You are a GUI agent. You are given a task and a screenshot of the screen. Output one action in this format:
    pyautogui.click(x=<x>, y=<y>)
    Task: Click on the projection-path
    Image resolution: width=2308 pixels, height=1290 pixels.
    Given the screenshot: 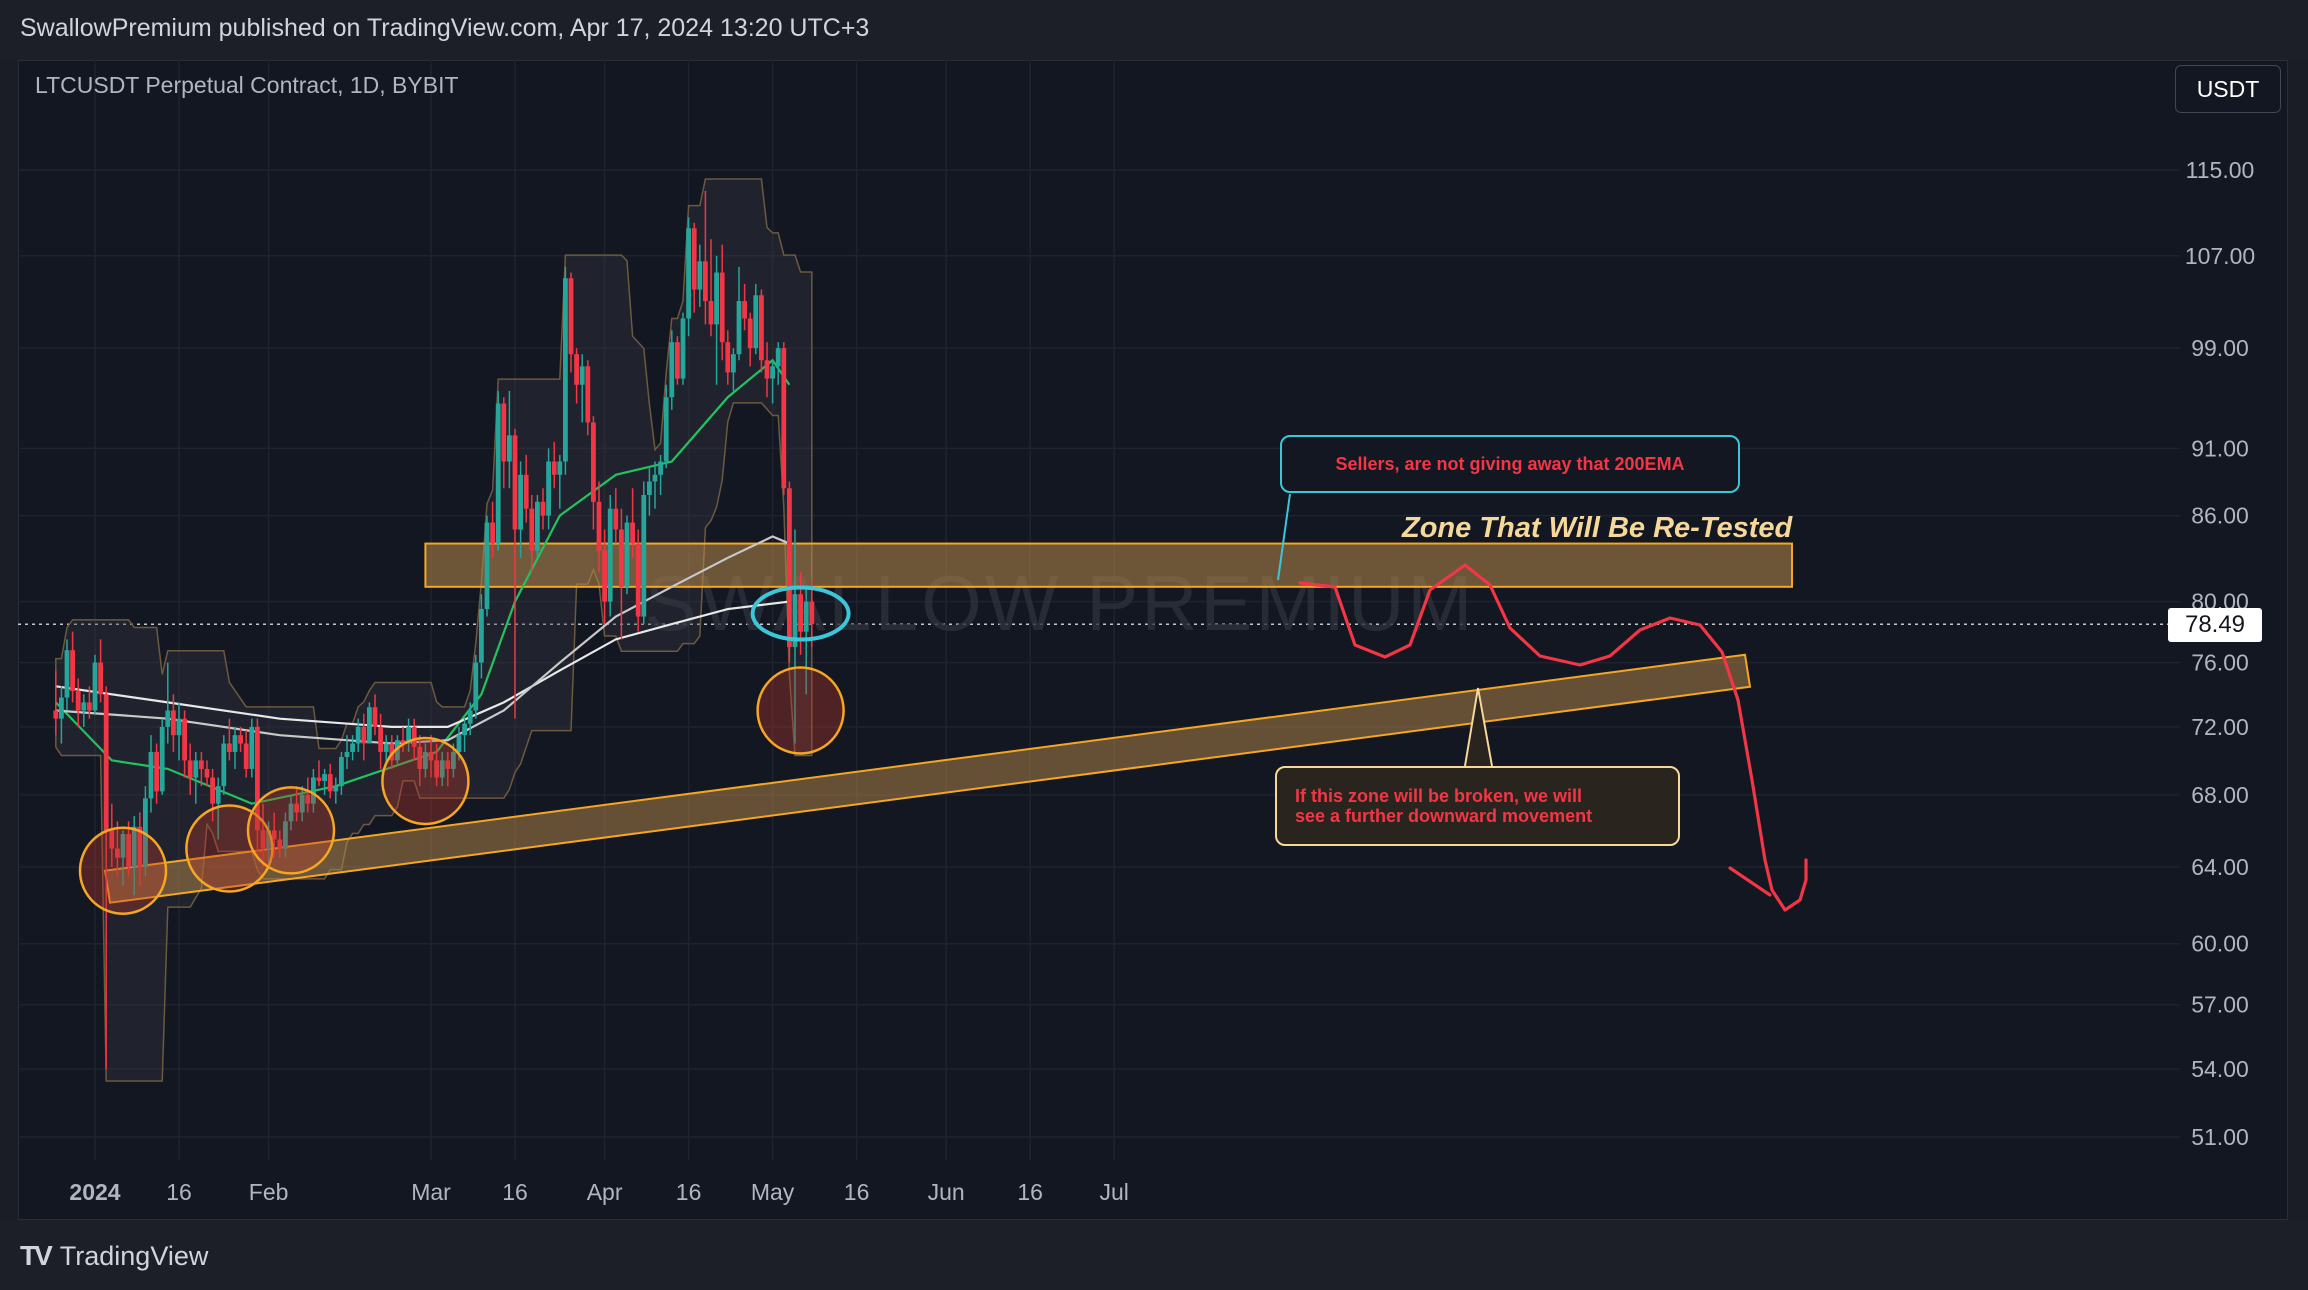 What is the action you would take?
    pyautogui.click(x=1553, y=737)
    